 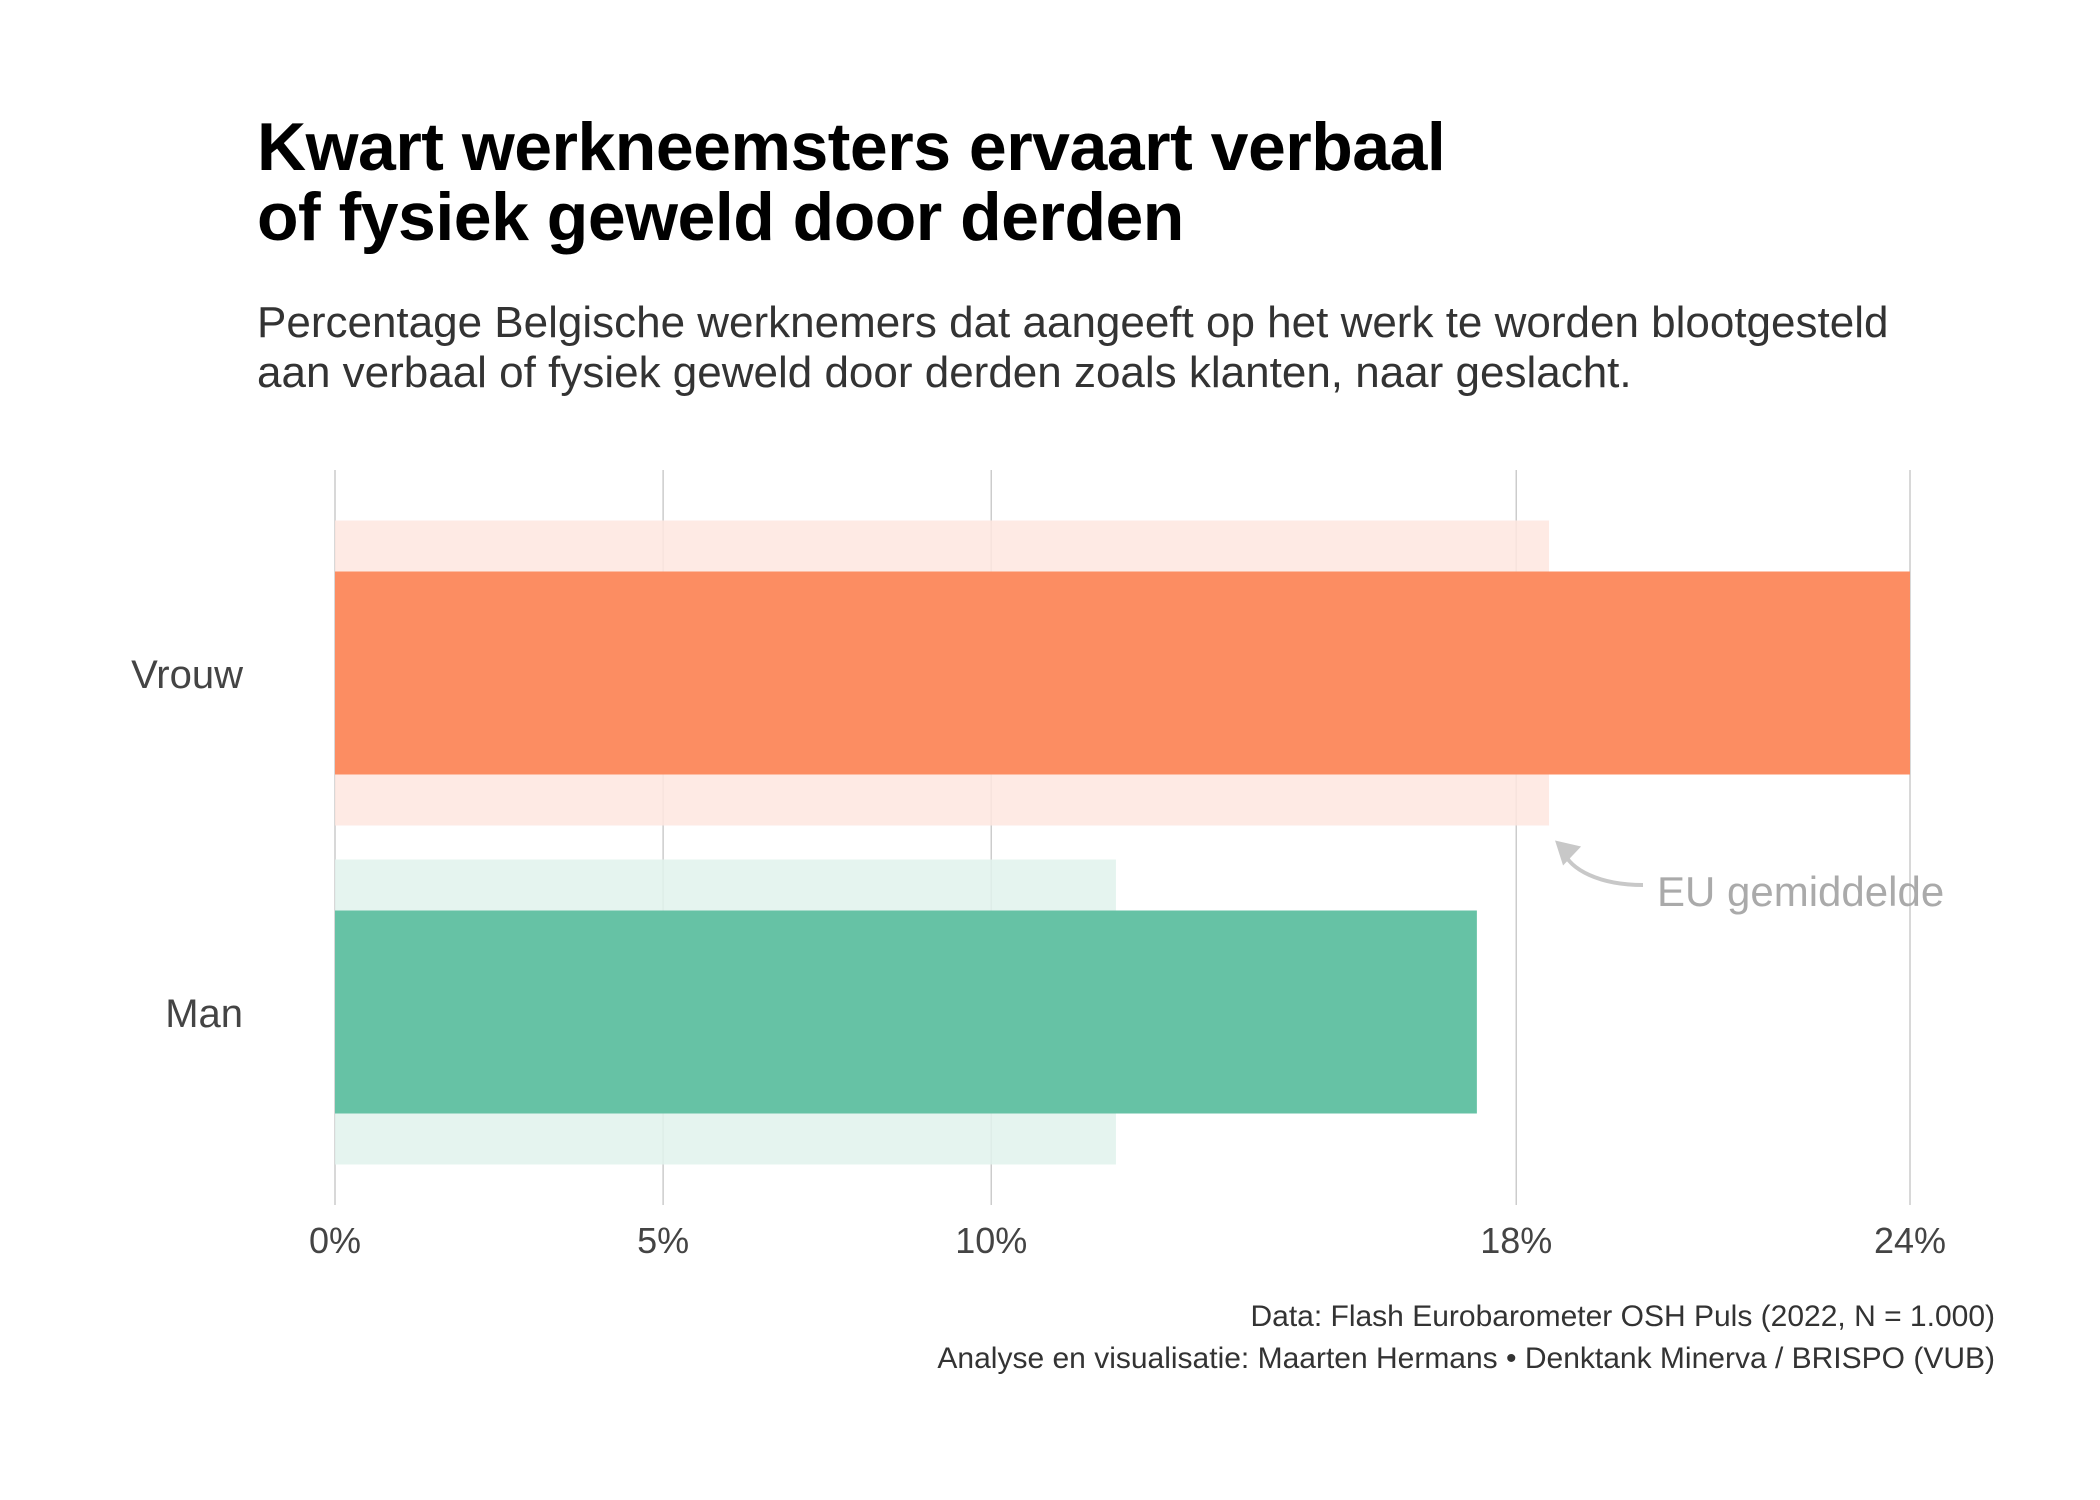 What do you see at coordinates (663, 1240) in the screenshot?
I see `x-tick-label-1: 5%` at bounding box center [663, 1240].